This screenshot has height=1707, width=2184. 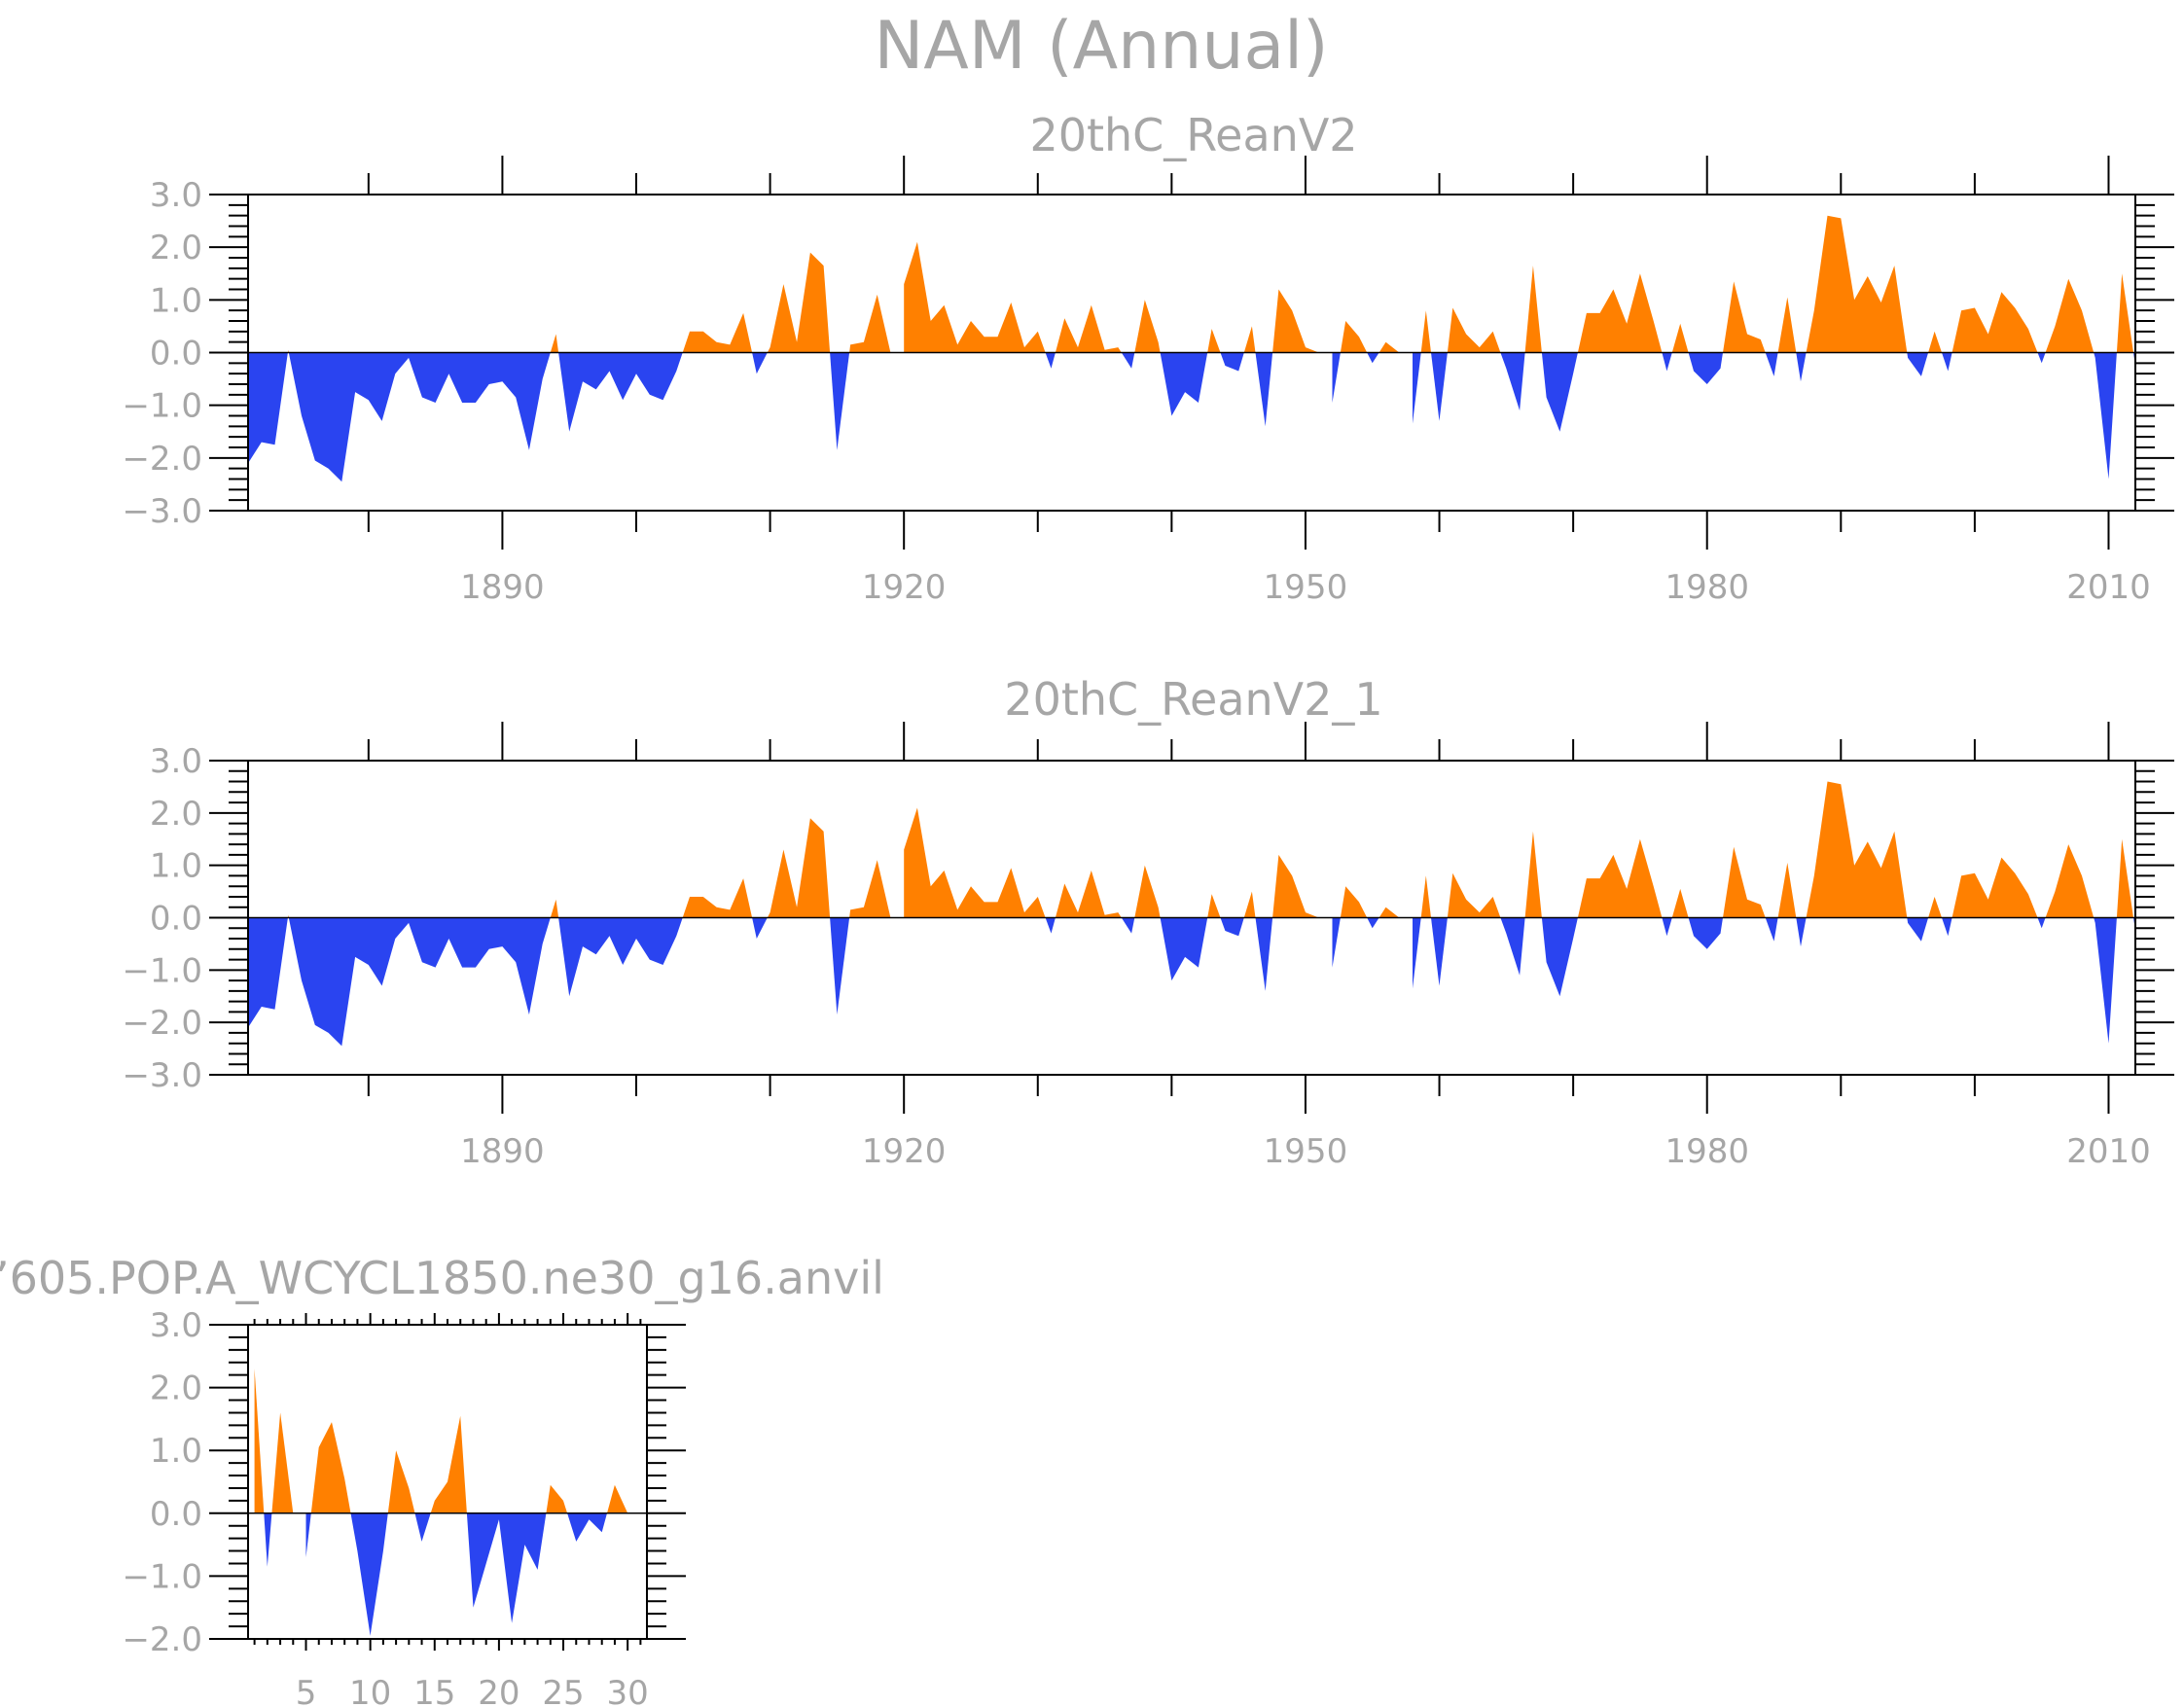 I want to click on x-tick-label: 1920, so click(x=904, y=587).